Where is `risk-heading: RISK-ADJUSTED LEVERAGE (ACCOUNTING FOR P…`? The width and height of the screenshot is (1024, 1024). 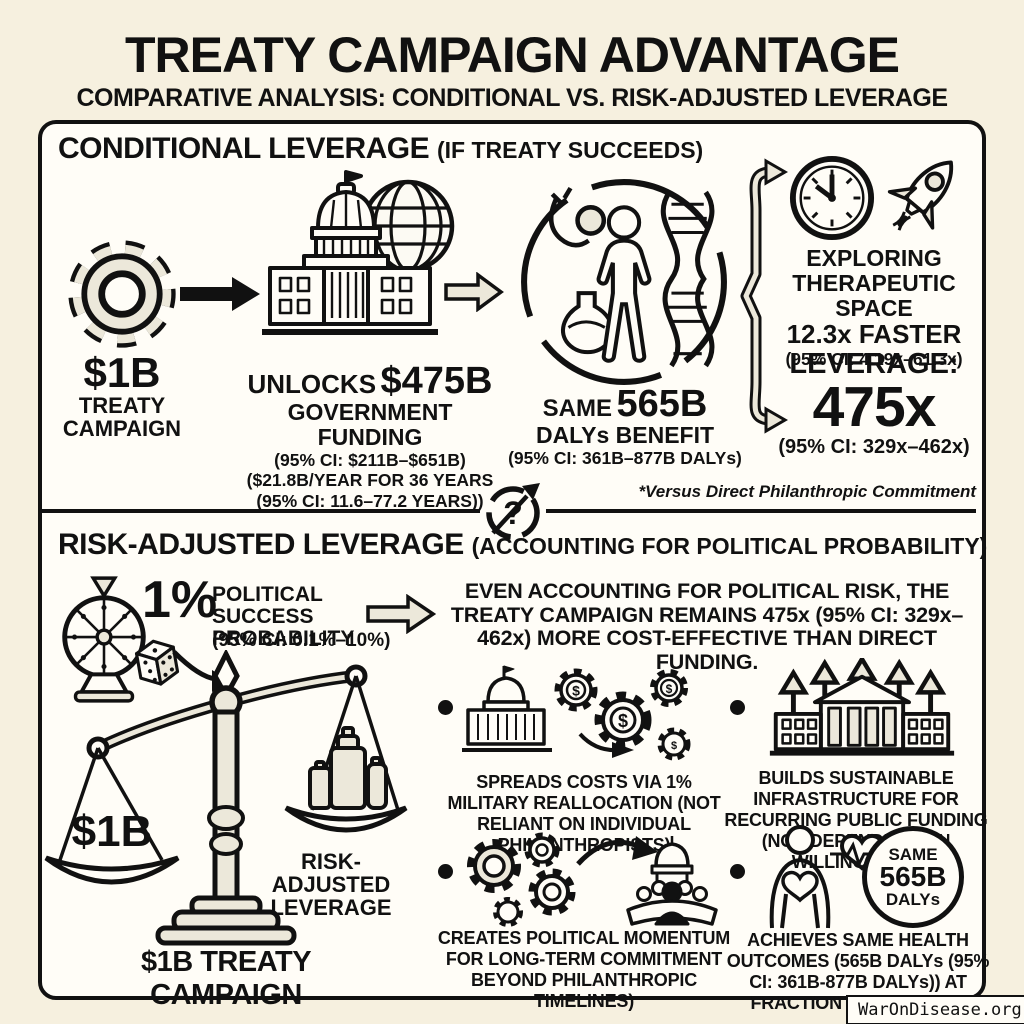 risk-heading: RISK-ADJUSTED LEVERAGE (ACCOUNTING FOR P… is located at coordinates (522, 545).